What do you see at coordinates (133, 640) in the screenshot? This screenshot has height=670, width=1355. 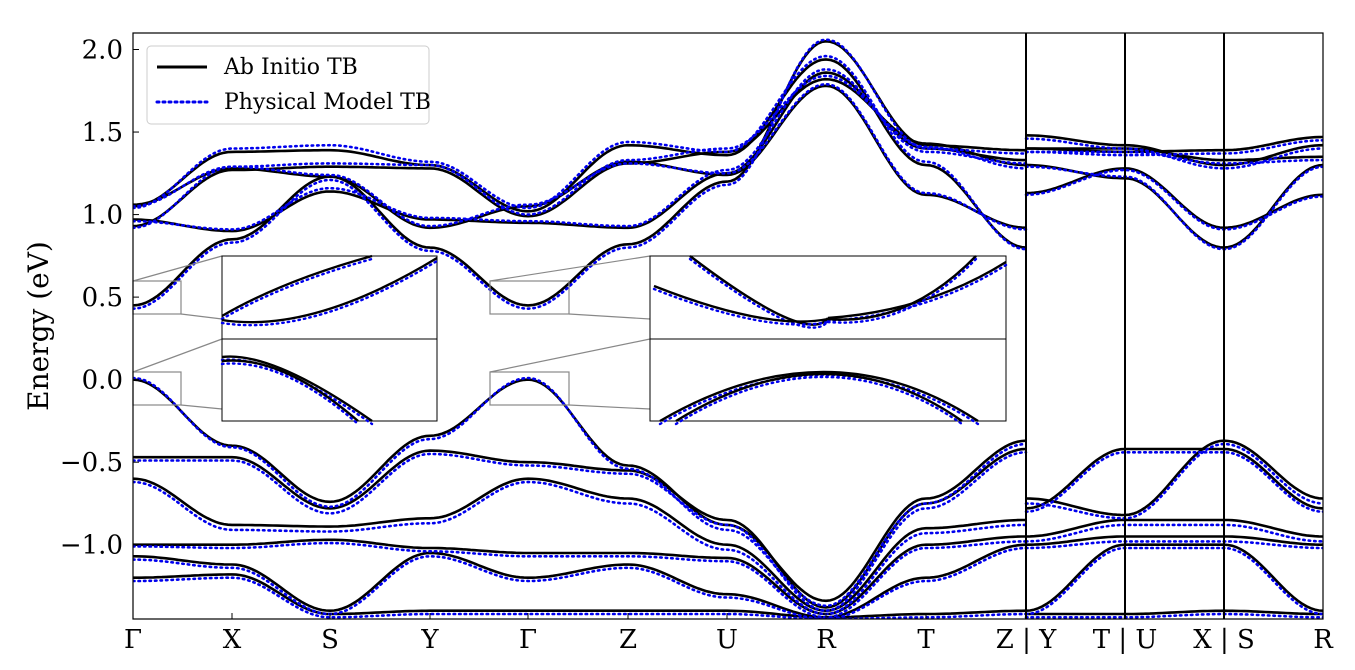 I see `x-tick-label-0: Γ` at bounding box center [133, 640].